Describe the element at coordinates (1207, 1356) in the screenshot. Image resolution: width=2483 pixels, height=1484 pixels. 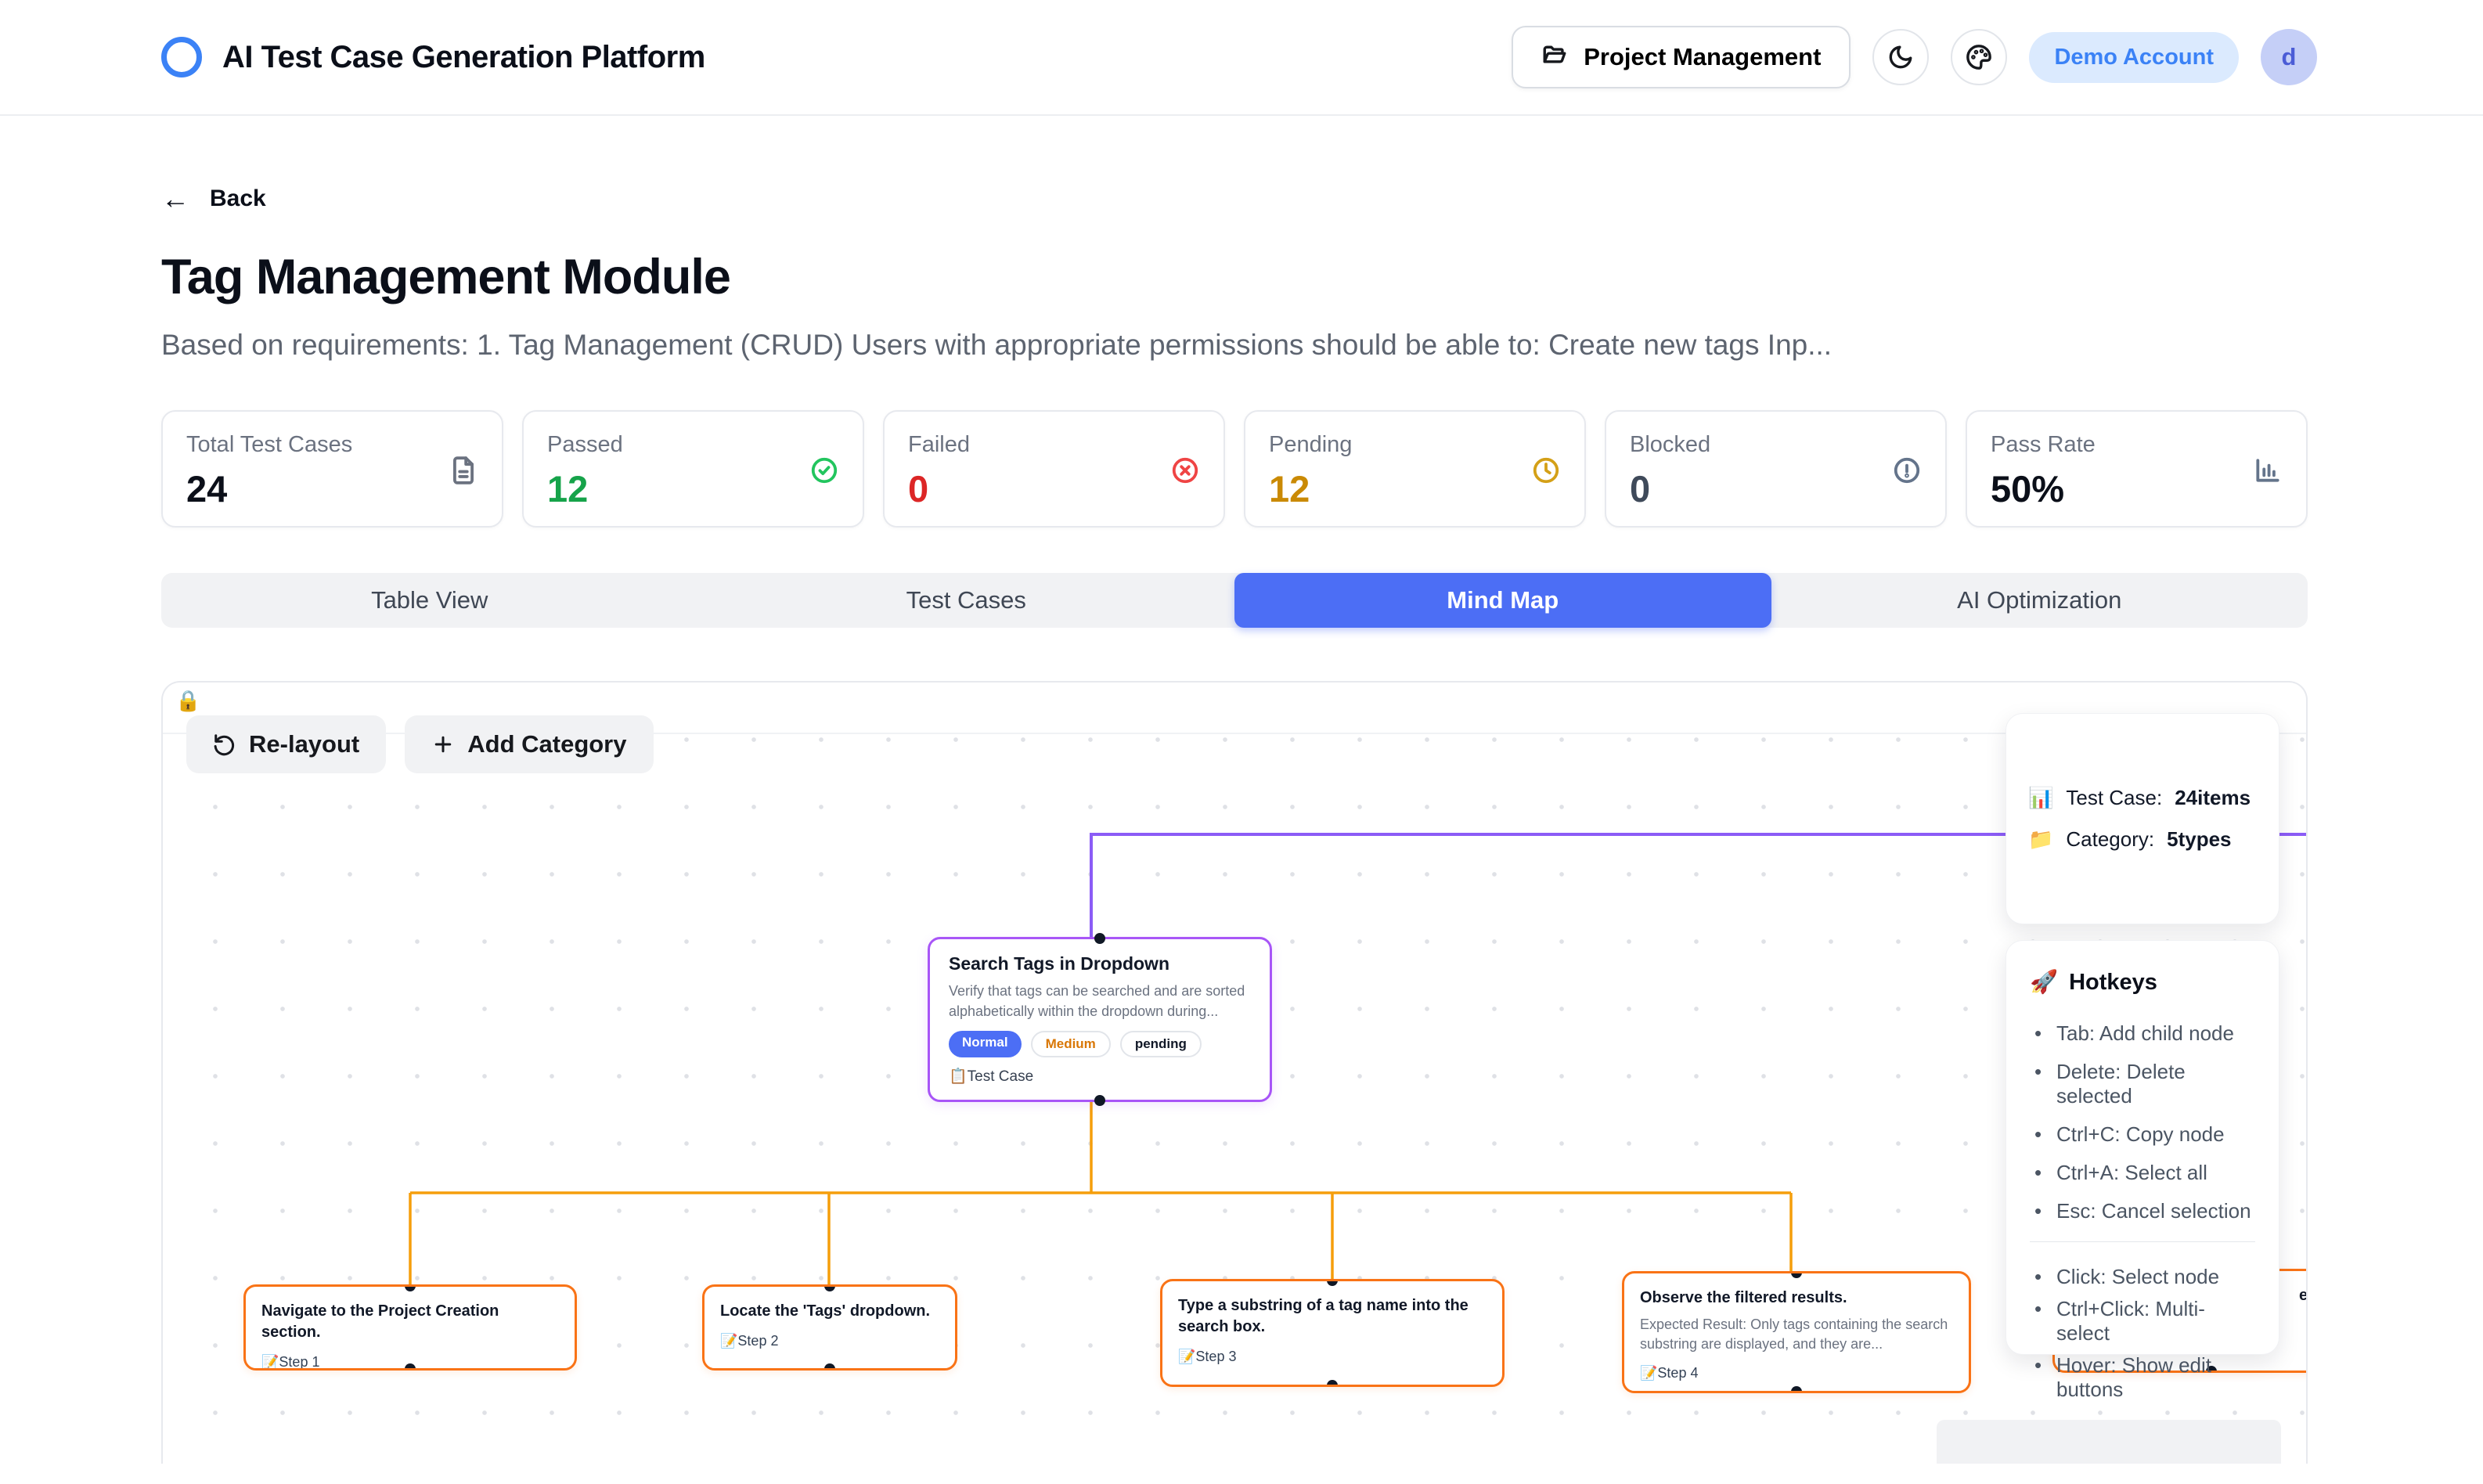
I see `step-label: 📝Step 3` at that location.